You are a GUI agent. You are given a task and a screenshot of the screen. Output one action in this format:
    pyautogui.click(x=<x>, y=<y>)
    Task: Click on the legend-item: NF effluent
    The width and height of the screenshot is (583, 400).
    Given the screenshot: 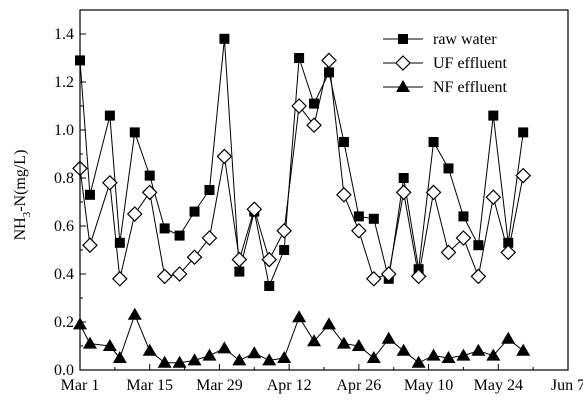 What is the action you would take?
    pyautogui.click(x=445, y=87)
    